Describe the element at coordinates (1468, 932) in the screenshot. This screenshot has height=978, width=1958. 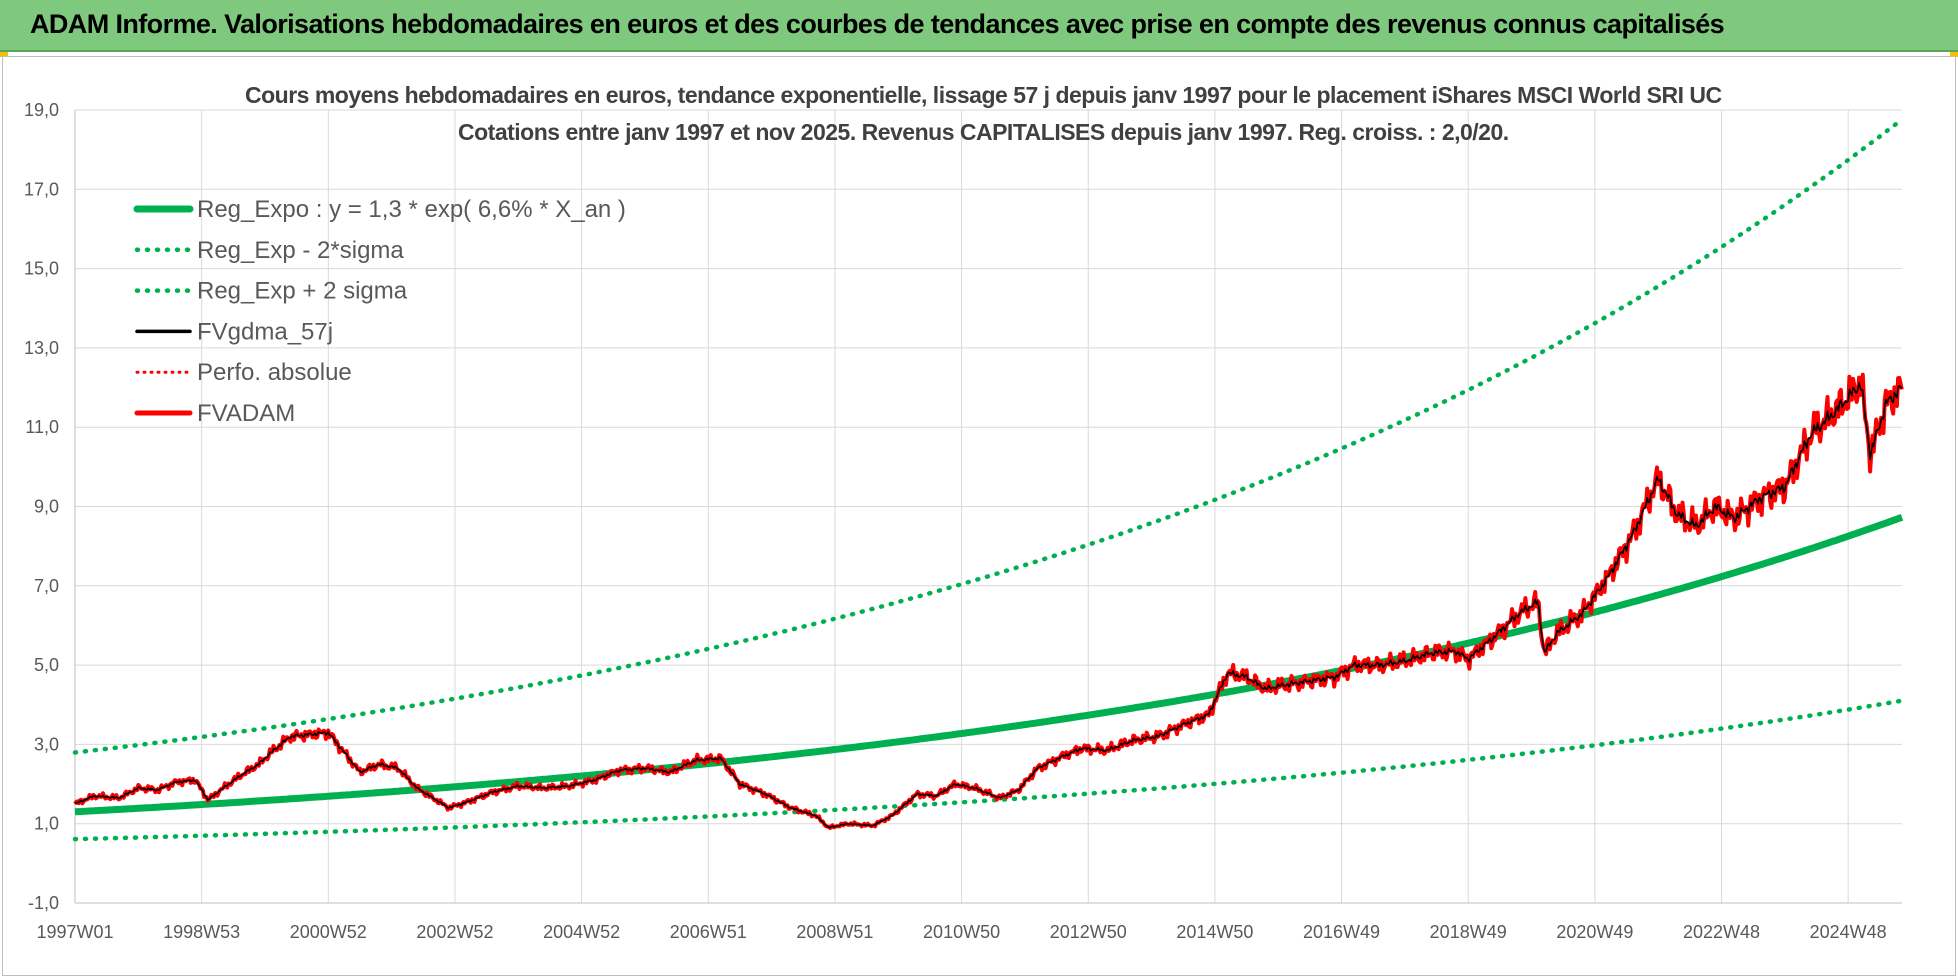
I see `x-tick-label: 2018W49` at that location.